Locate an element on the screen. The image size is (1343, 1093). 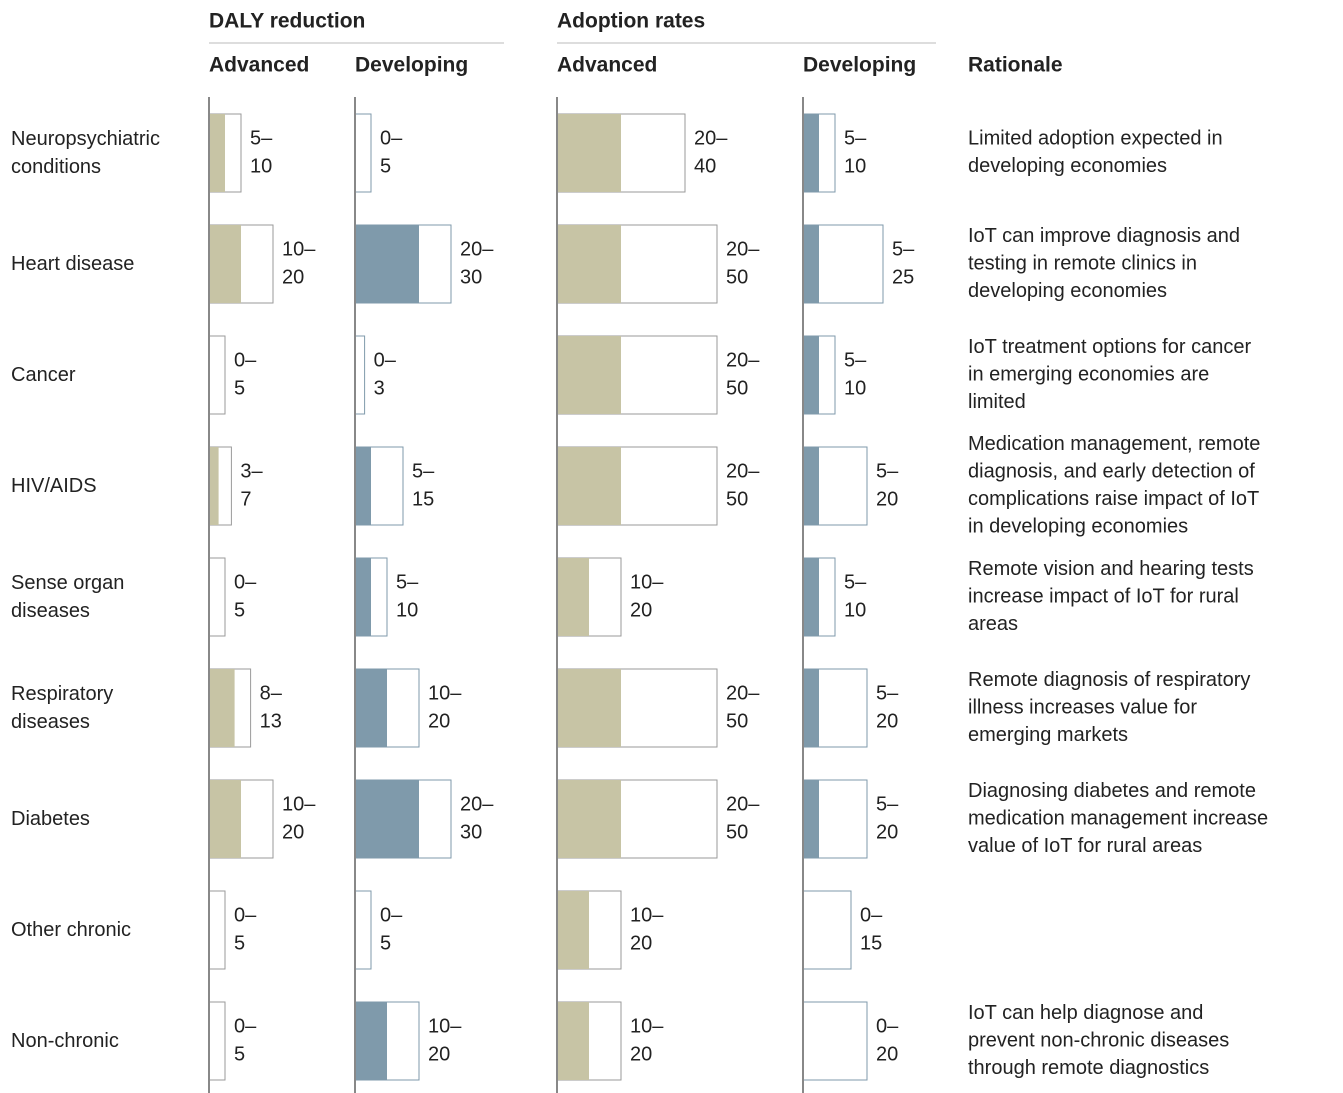
rationale-line: IoT can improve diagnosis and is located at coordinates (1104, 236).